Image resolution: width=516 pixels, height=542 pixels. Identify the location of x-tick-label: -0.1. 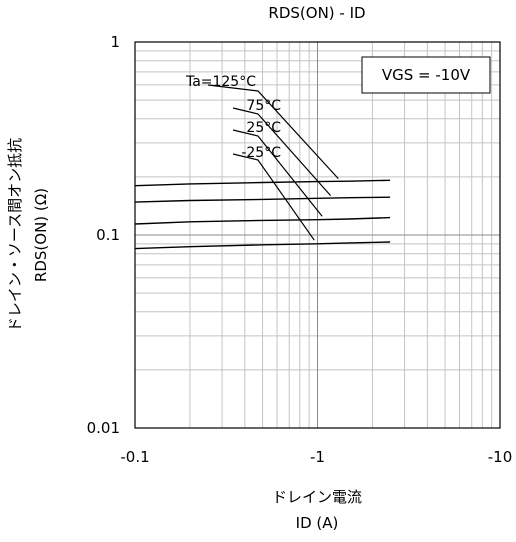
(134, 457).